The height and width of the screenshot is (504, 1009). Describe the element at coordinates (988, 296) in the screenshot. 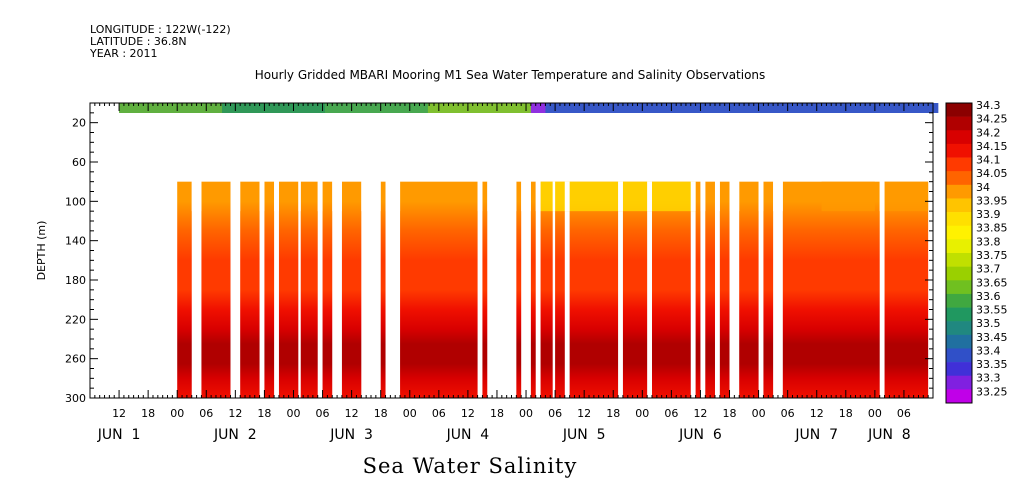

I see `colorbar-label-14: 33.6` at that location.